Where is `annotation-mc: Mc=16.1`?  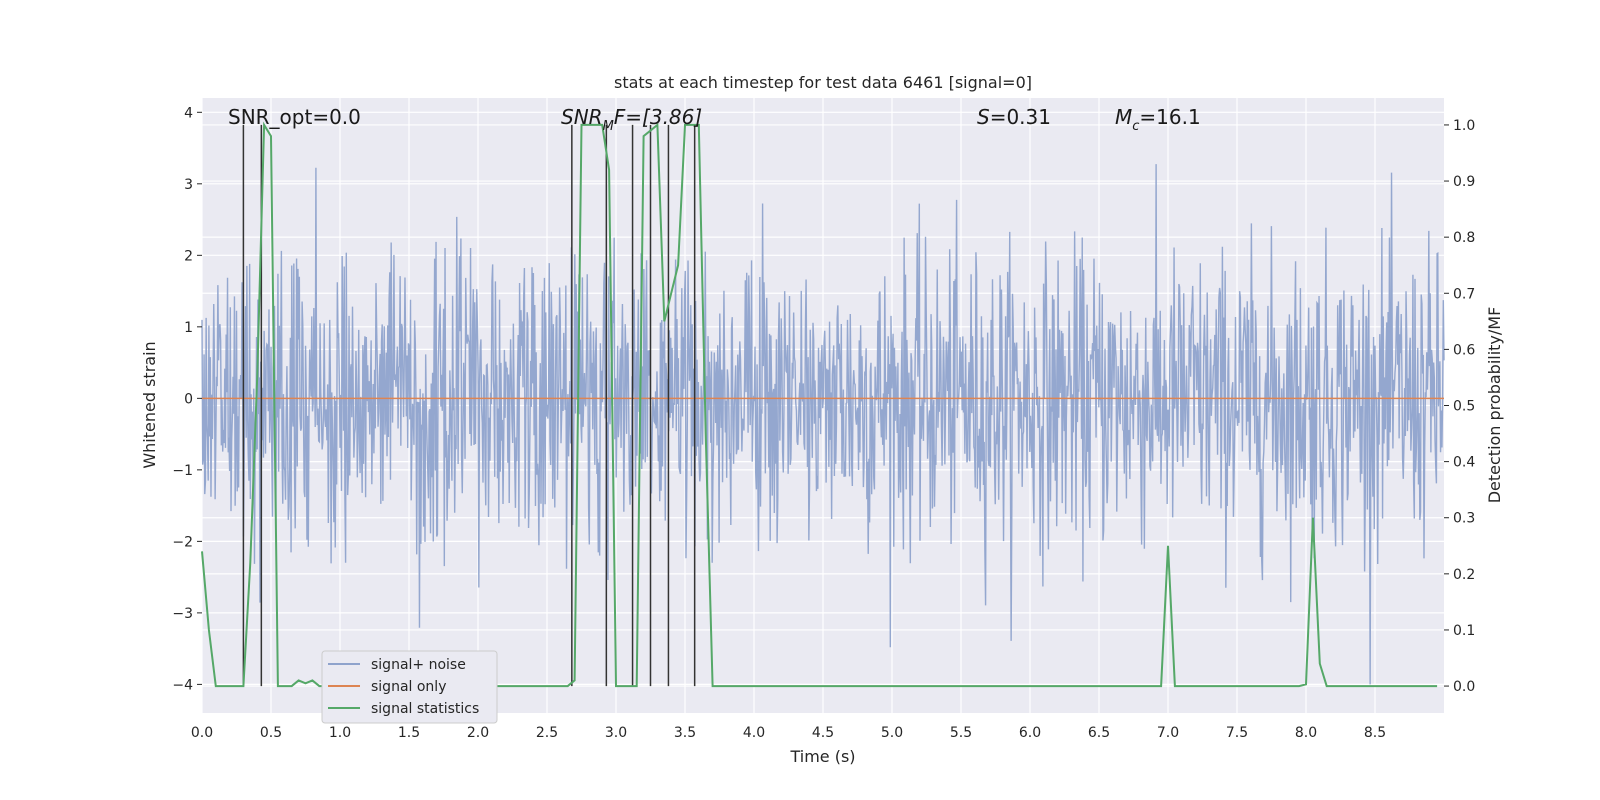 annotation-mc: Mc=16.1 is located at coordinates (1158, 119).